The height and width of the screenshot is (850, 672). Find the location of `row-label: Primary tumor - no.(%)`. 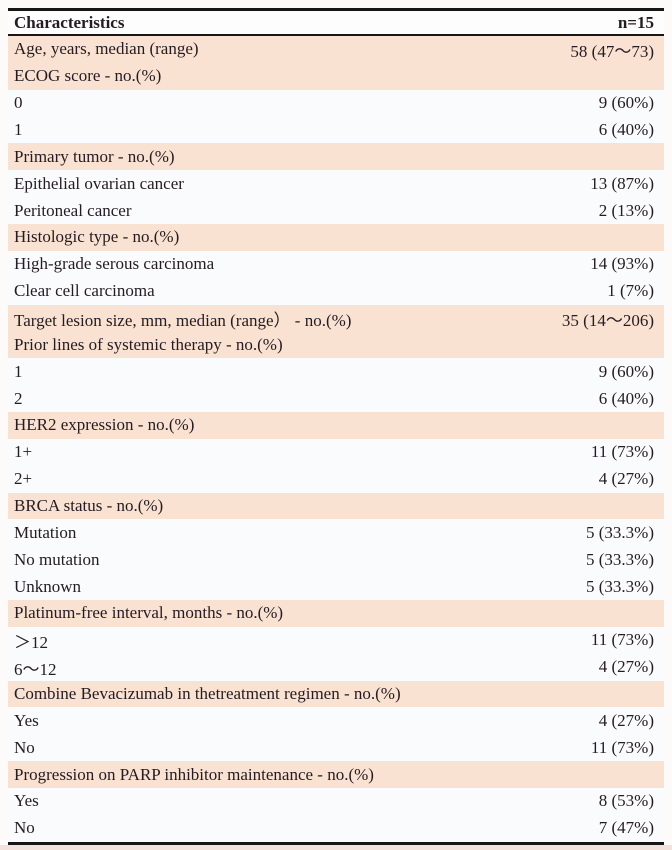

row-label: Primary tumor - no.(%) is located at coordinates (94, 156).